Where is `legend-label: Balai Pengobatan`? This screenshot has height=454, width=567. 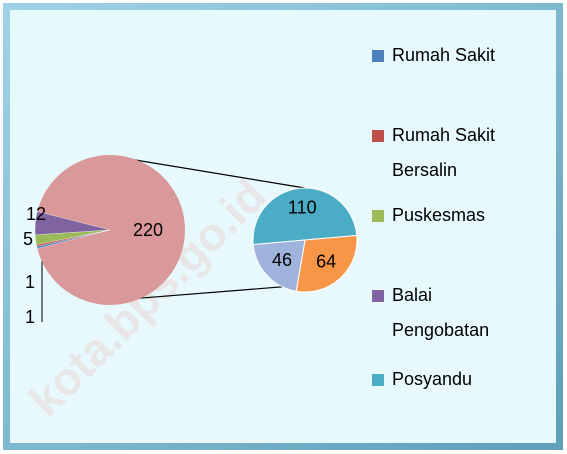 legend-label: Balai Pengobatan is located at coordinates (441, 312).